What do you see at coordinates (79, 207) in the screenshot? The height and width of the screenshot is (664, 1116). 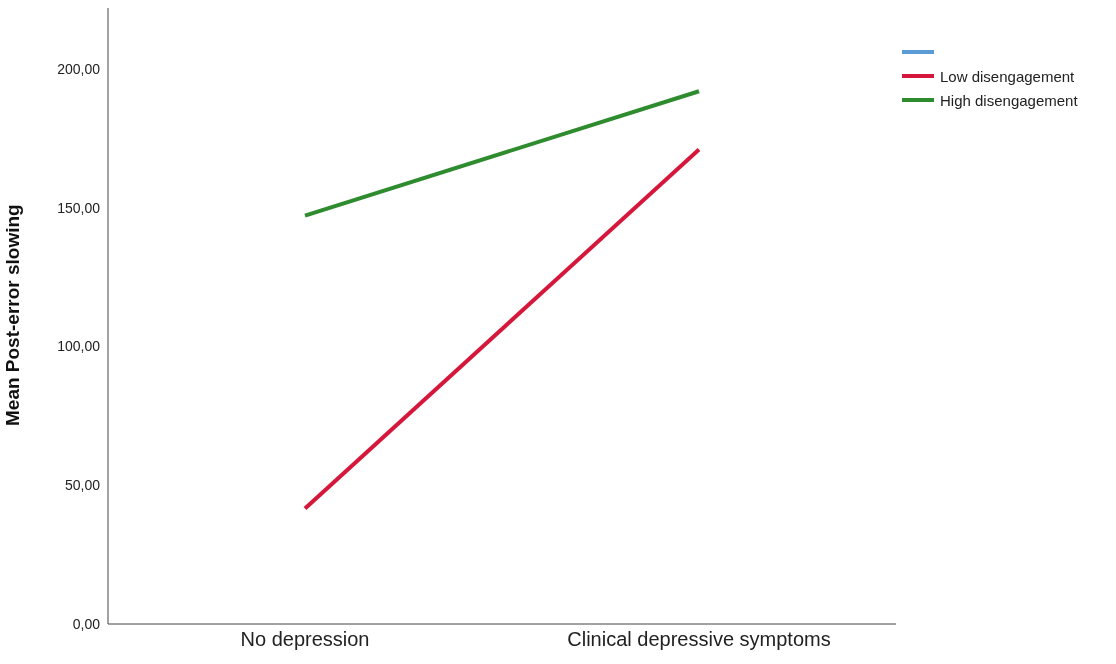 I see `y-tick-label: 150,00` at bounding box center [79, 207].